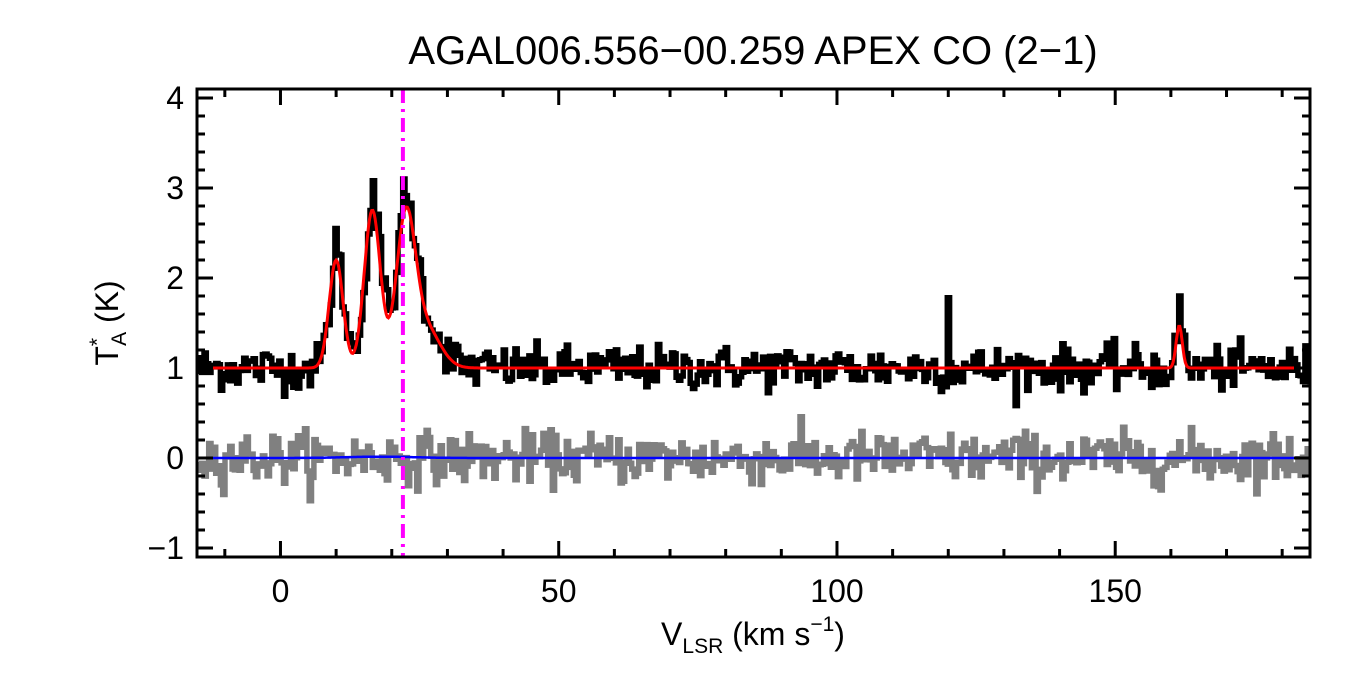 The height and width of the screenshot is (675, 1350). Describe the element at coordinates (175, 188) in the screenshot. I see `y-tick-label: 3` at that location.